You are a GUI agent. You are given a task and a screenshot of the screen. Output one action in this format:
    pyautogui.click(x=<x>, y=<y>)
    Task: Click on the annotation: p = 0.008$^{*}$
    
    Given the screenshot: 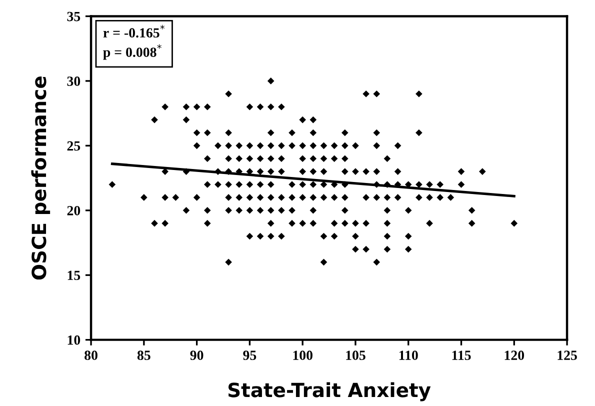 What is the action you would take?
    pyautogui.click(x=132, y=52)
    